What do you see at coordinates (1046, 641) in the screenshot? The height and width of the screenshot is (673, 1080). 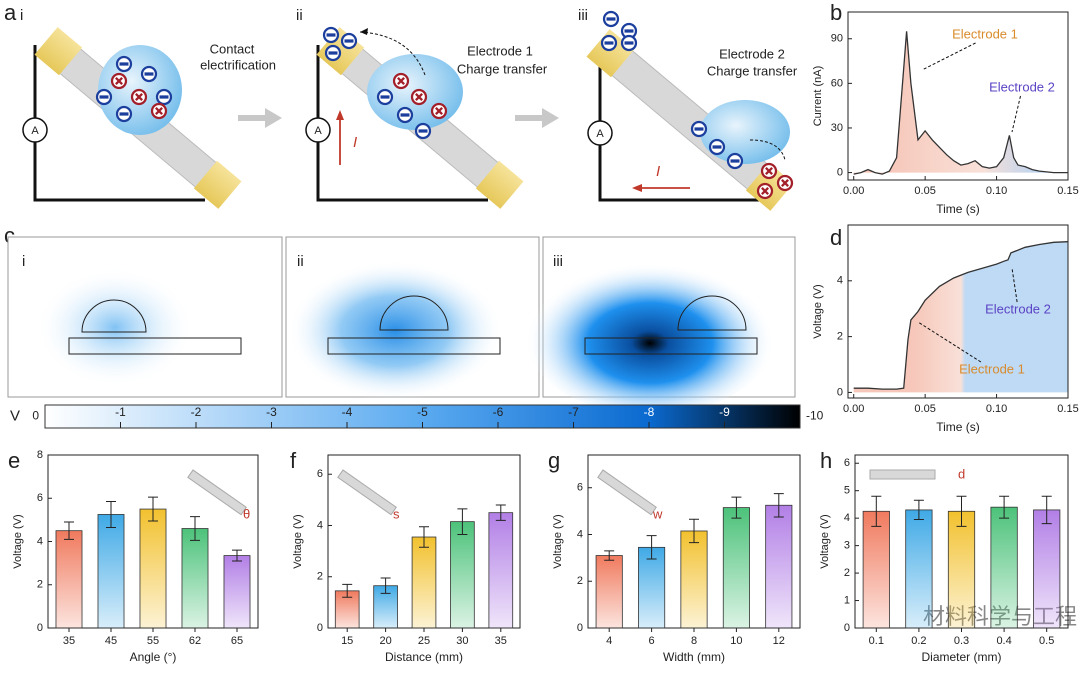 I see `x-tick-label: 0.5` at bounding box center [1046, 641].